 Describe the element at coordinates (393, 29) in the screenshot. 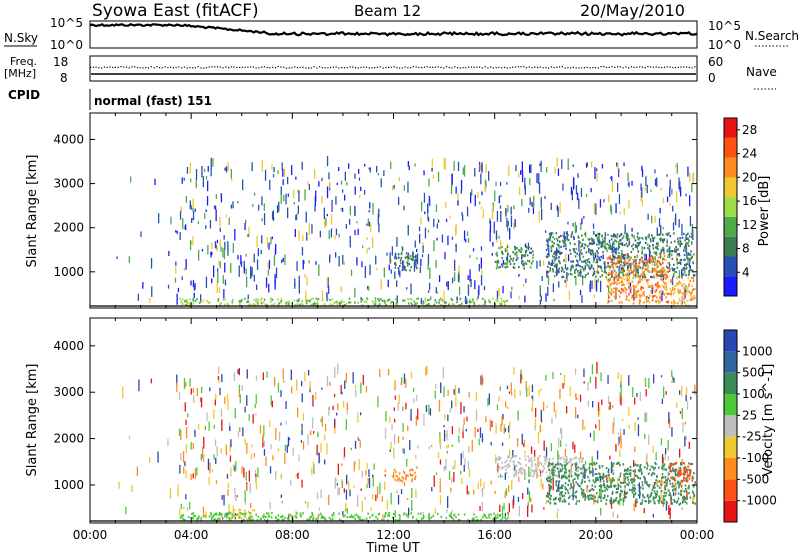

I see `nsky-trace-line` at that location.